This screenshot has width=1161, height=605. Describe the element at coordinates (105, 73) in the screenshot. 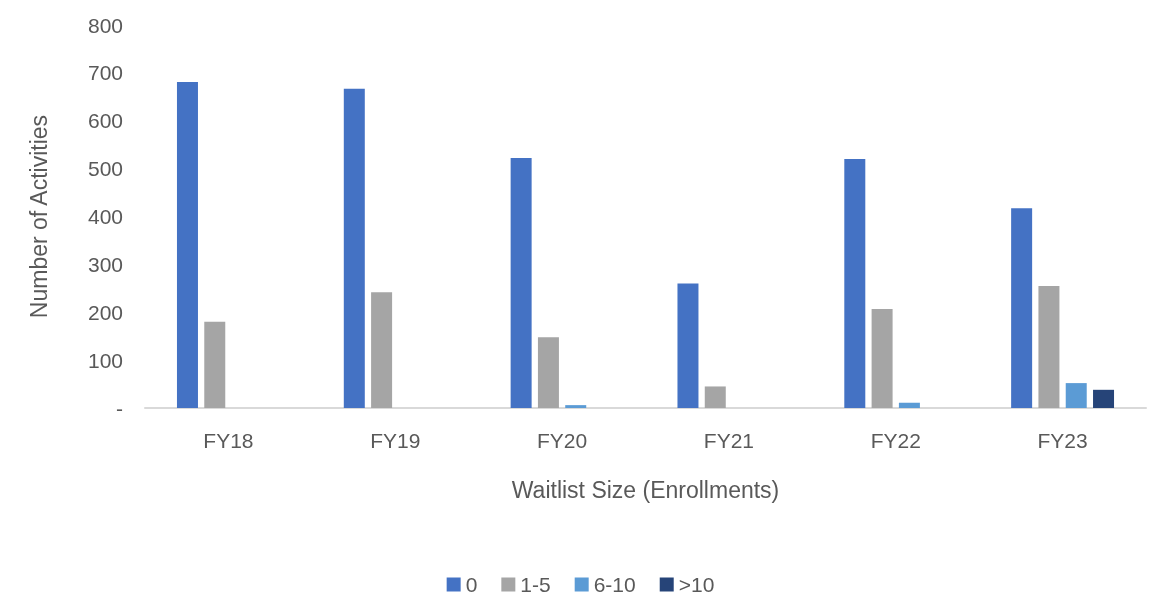

I see `y-tick-label: 700` at that location.